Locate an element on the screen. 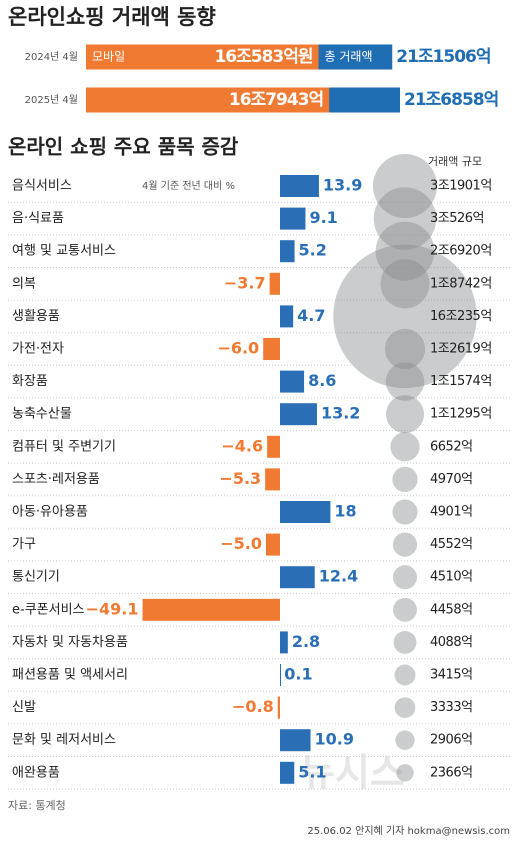 The height and width of the screenshot is (843, 516). value-label: 13.2 is located at coordinates (340, 413).